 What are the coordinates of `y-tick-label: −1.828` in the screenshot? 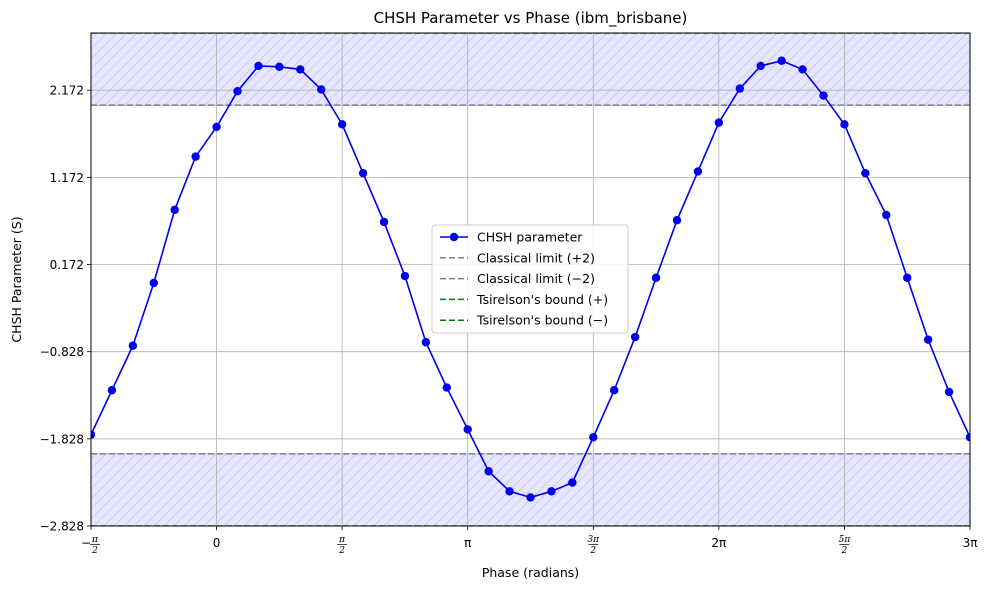 It's located at (62, 439).